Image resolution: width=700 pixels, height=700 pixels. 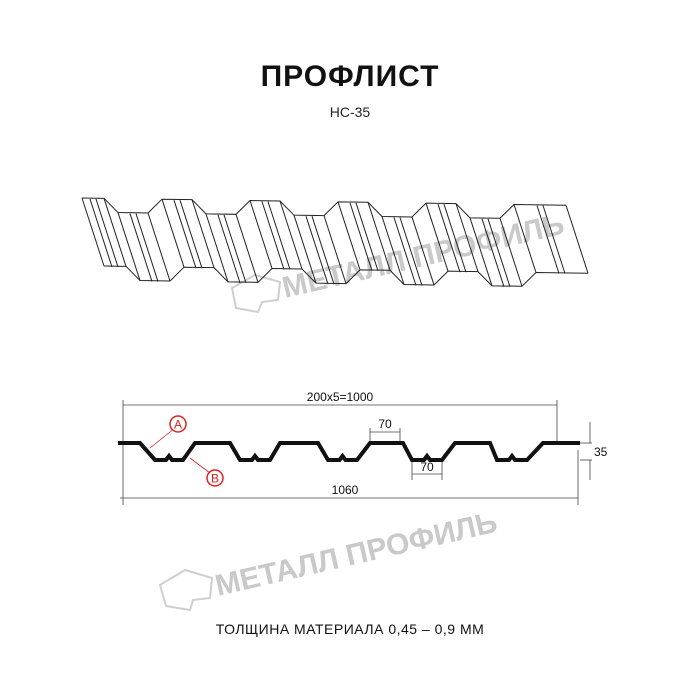 I want to click on sheet-bottom-edge, so click(x=346, y=276).